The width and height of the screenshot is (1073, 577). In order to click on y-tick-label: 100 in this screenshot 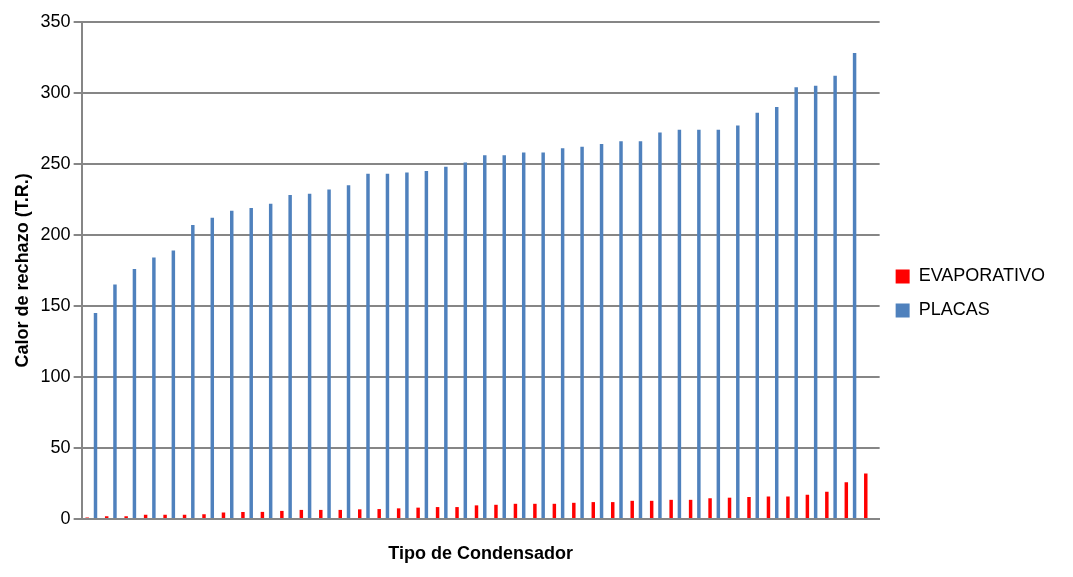, I will do `click(55, 375)`.